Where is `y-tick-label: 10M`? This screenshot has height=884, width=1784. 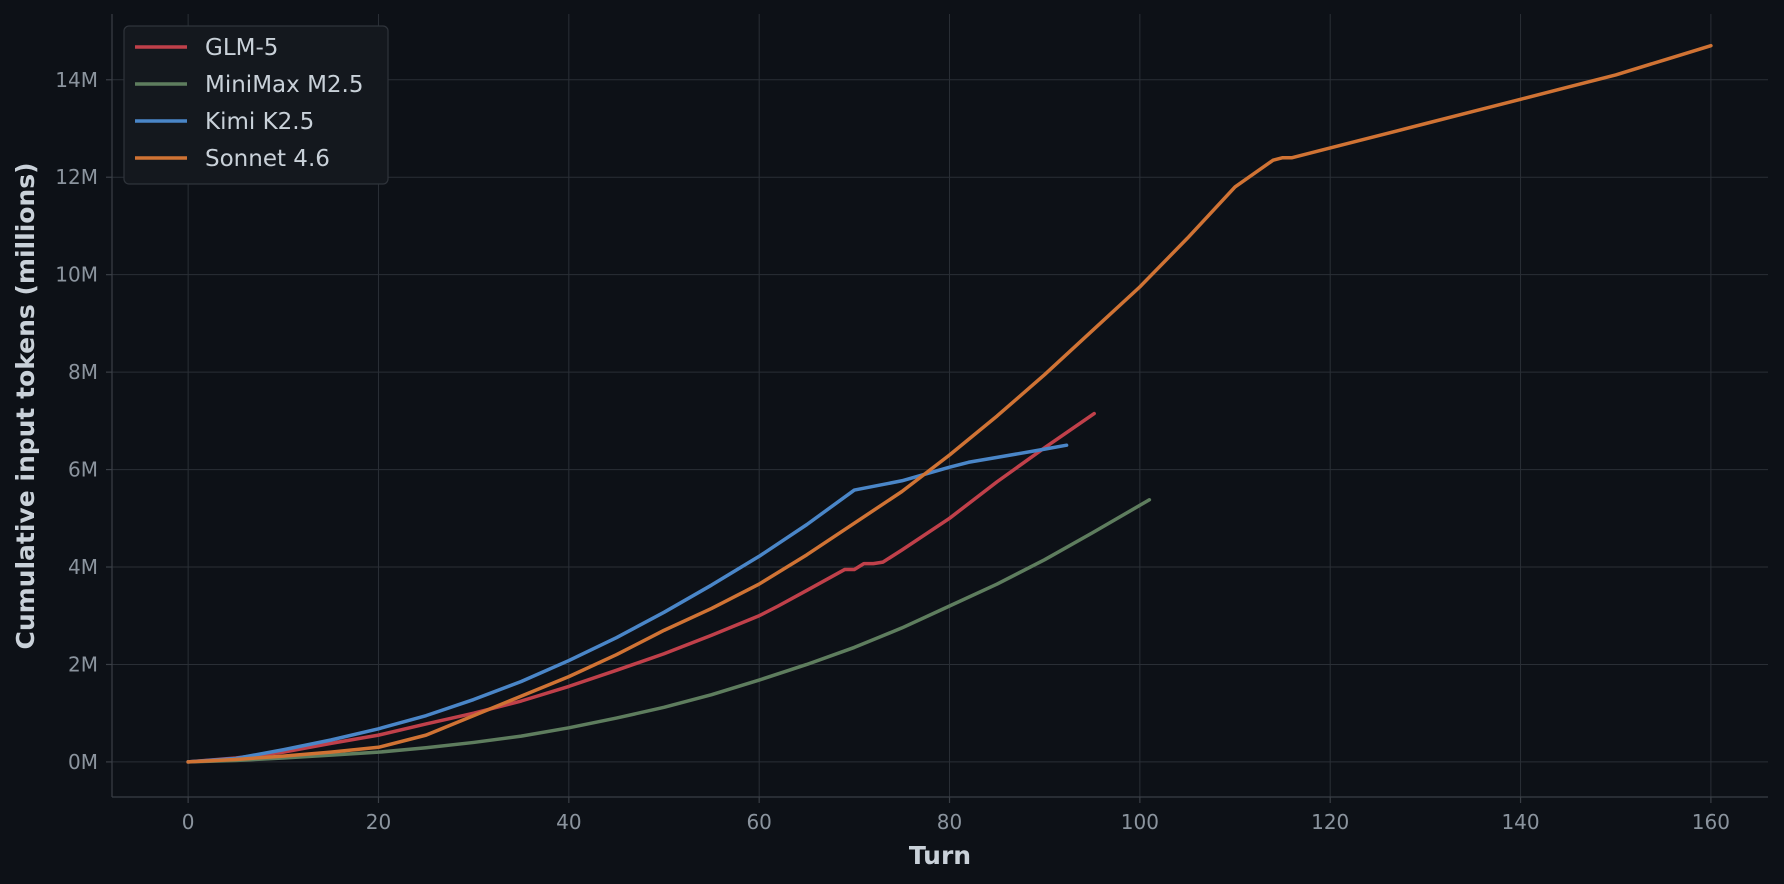 y-tick-label: 10M is located at coordinates (76, 275).